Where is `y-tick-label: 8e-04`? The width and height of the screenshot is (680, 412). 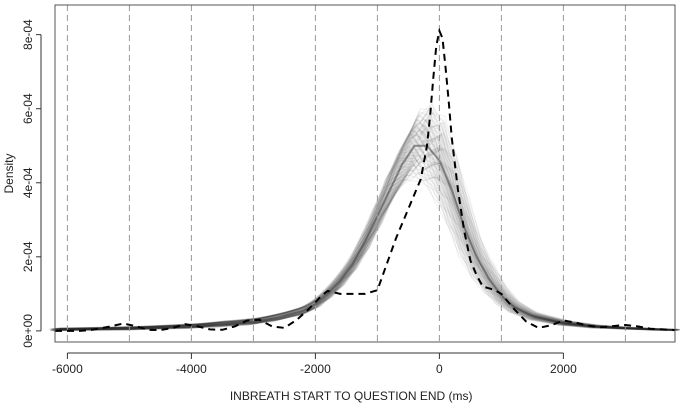
y-tick-label: 8e-04 is located at coordinates (28, 34).